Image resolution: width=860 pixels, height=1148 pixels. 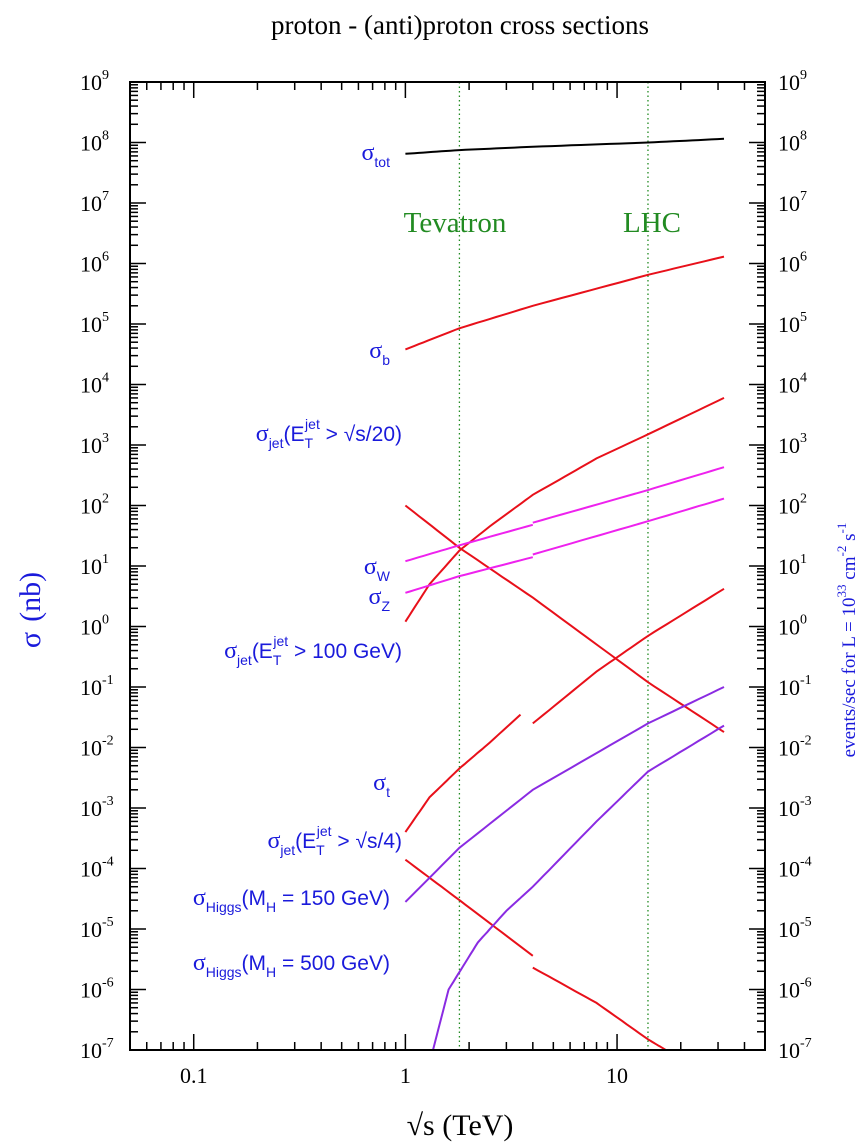 What do you see at coordinates (379, 353) in the screenshot?
I see `curve-label-b: σb` at bounding box center [379, 353].